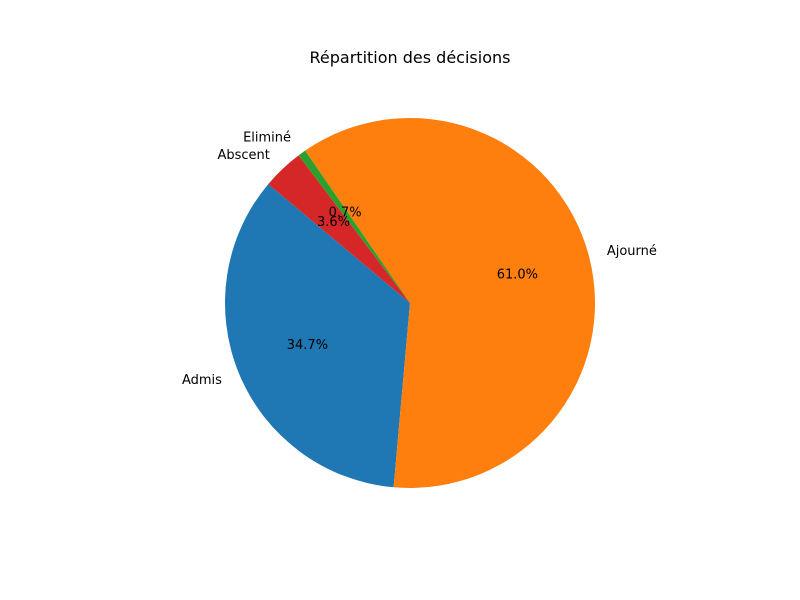 The image size is (800, 600). What do you see at coordinates (517, 274) in the screenshot?
I see `percent-label-ajourne: 61.0%` at bounding box center [517, 274].